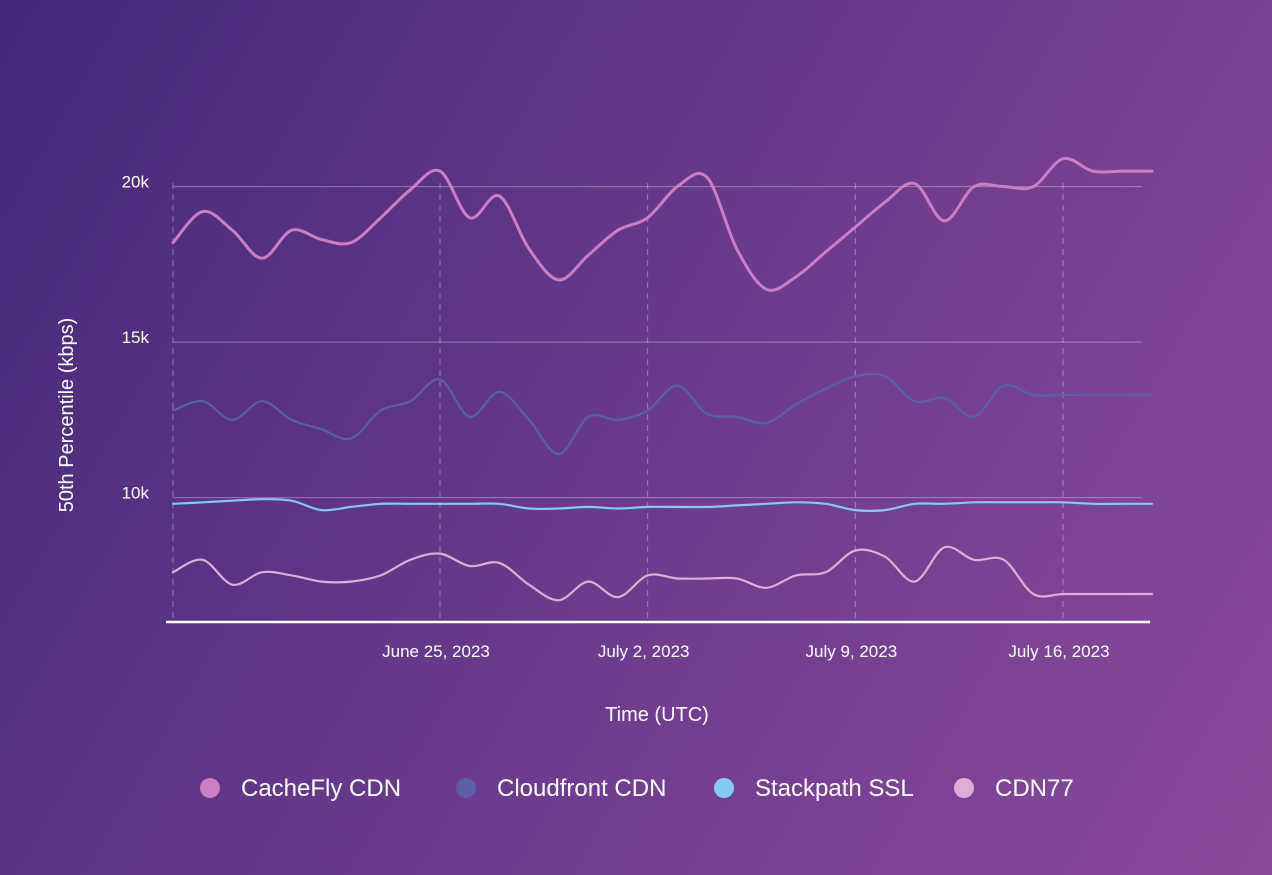 This screenshot has width=1272, height=875. I want to click on x-axis-title: Time (UTC), so click(657, 715).